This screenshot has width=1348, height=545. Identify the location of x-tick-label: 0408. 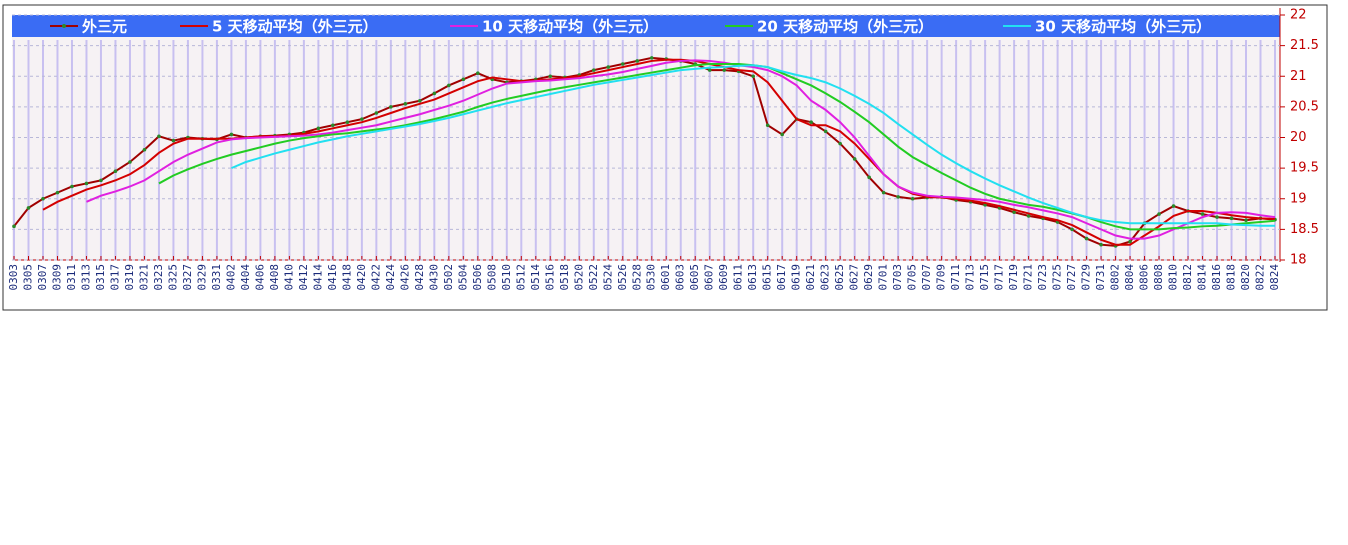
(274, 277).